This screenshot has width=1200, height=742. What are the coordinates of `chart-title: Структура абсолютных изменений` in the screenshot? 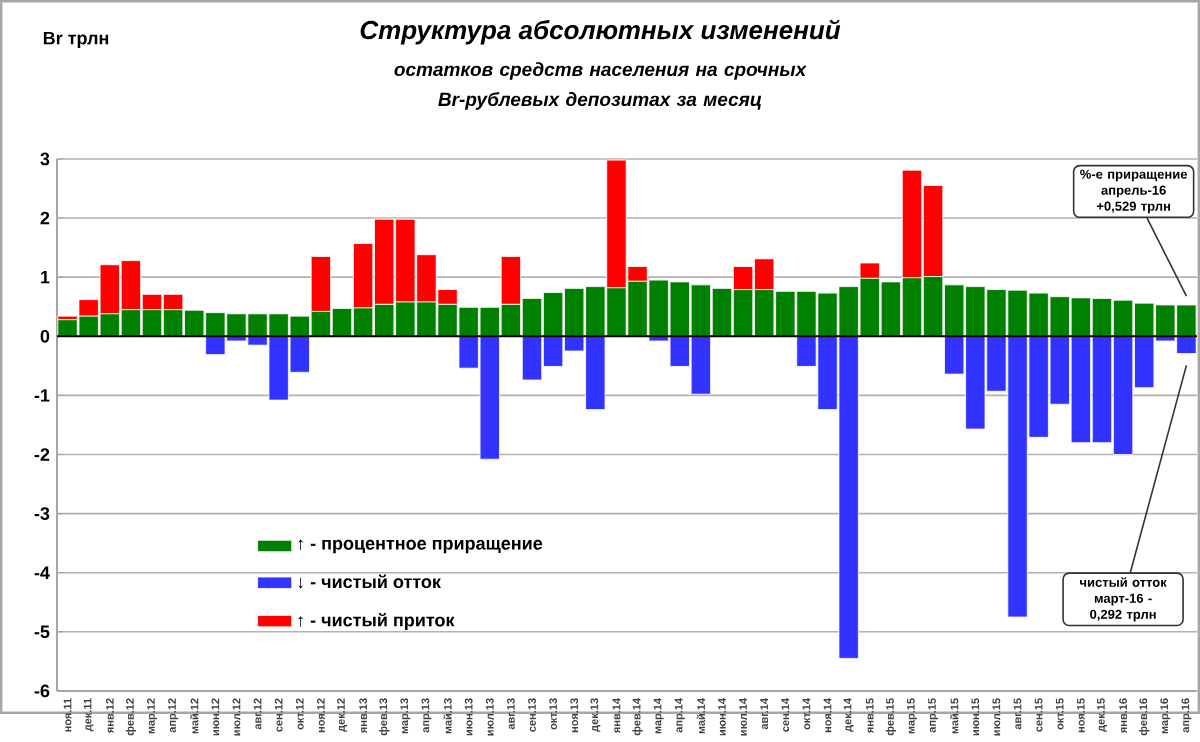 It's located at (600, 32).